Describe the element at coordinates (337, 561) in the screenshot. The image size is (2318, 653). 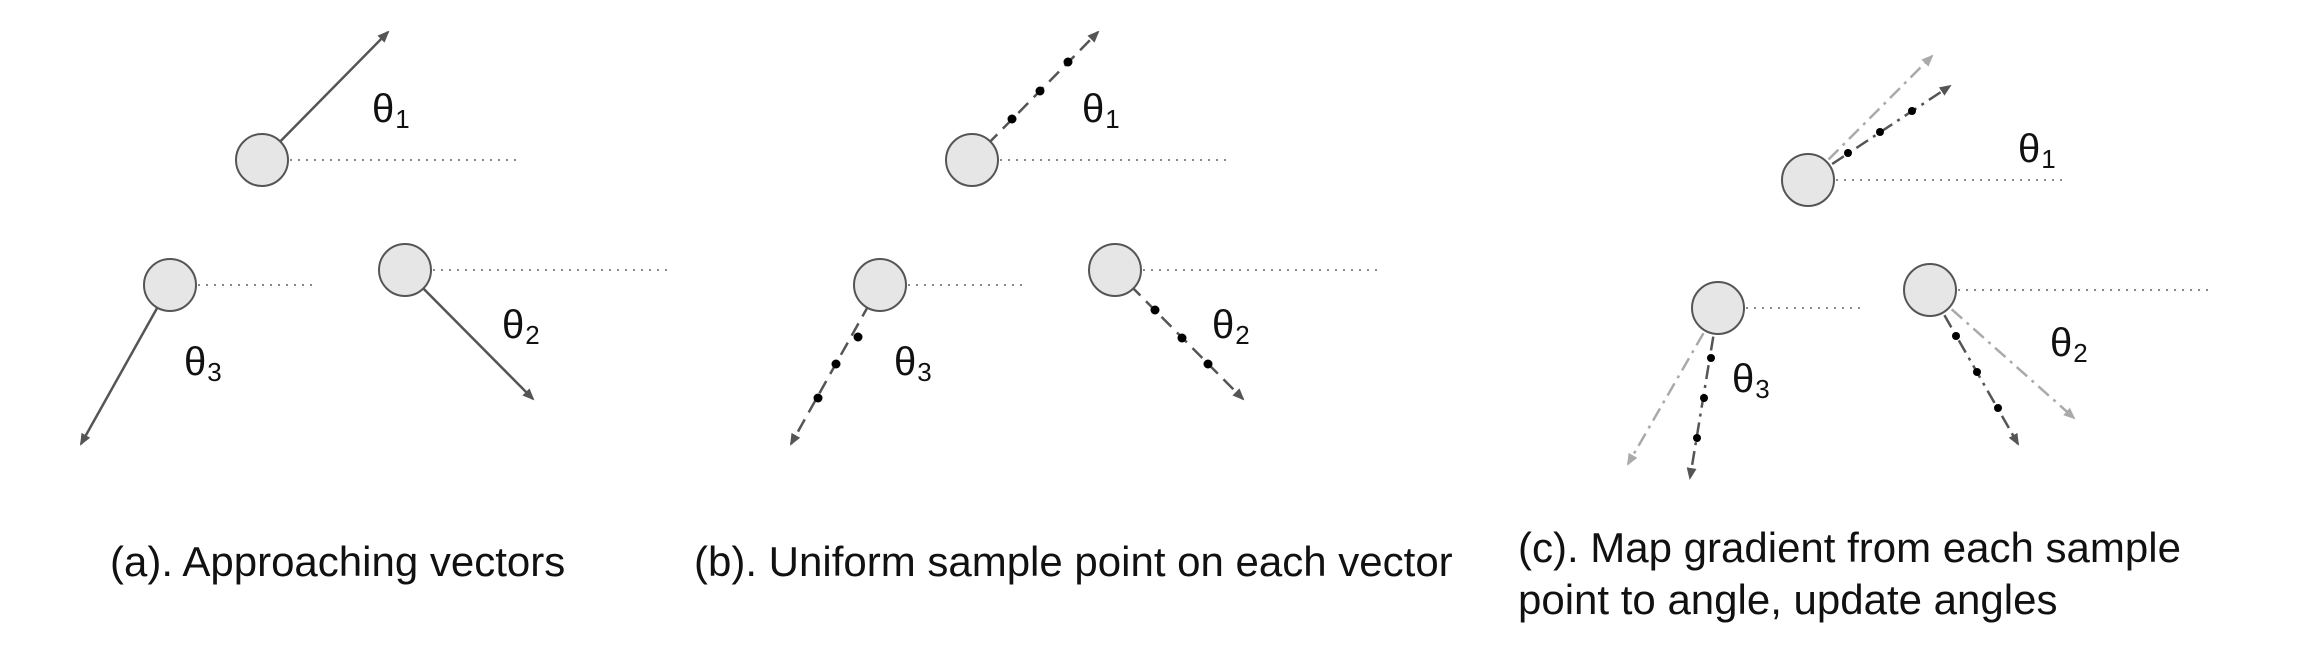
I see `caption-a: (a). Approaching vectors` at that location.